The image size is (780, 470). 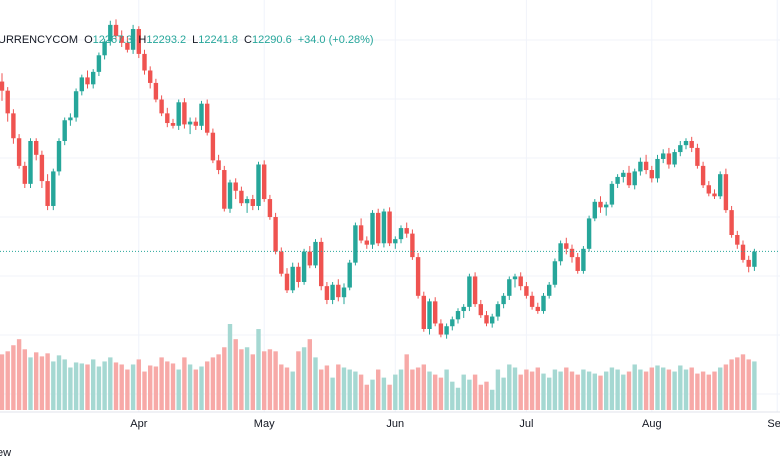 I want to click on time-axis-label: Jul, so click(x=526, y=424).